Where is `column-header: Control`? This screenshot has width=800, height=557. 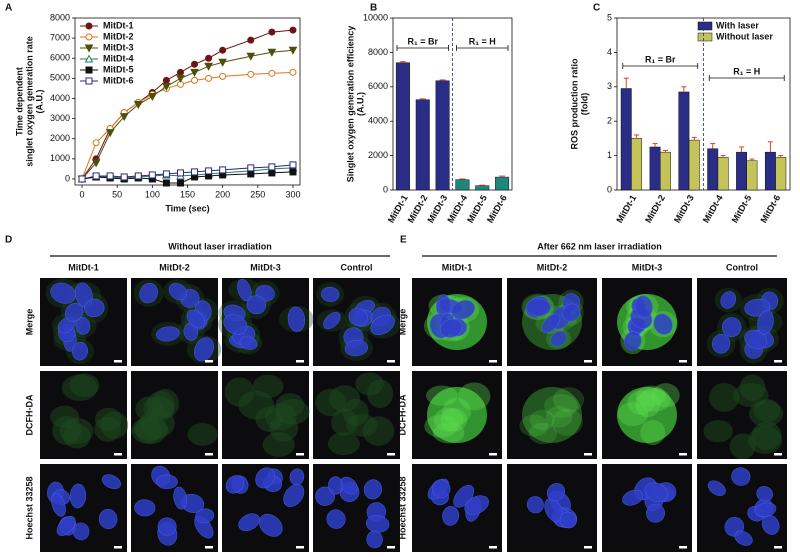
column-header: Control is located at coordinates (742, 267).